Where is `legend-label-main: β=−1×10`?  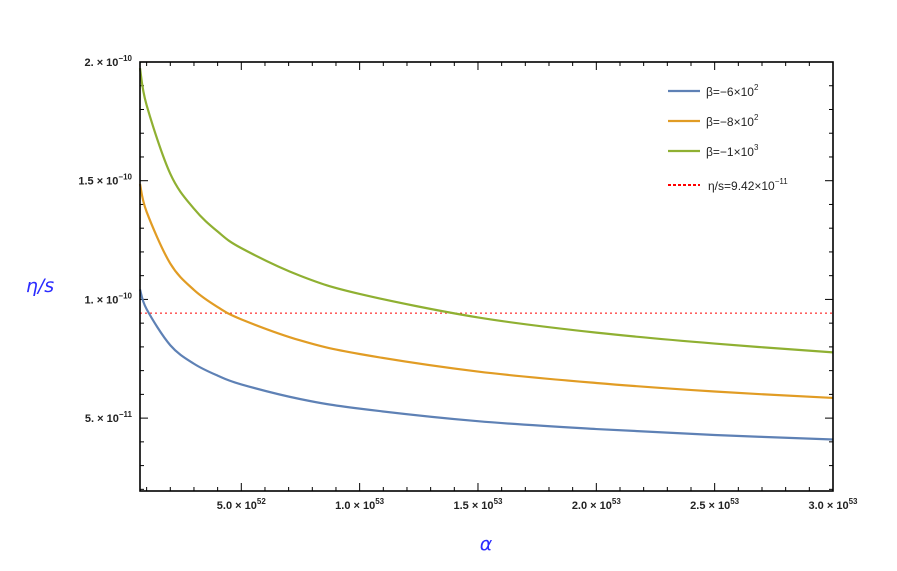
legend-label-main: β=−1×10 is located at coordinates (730, 152).